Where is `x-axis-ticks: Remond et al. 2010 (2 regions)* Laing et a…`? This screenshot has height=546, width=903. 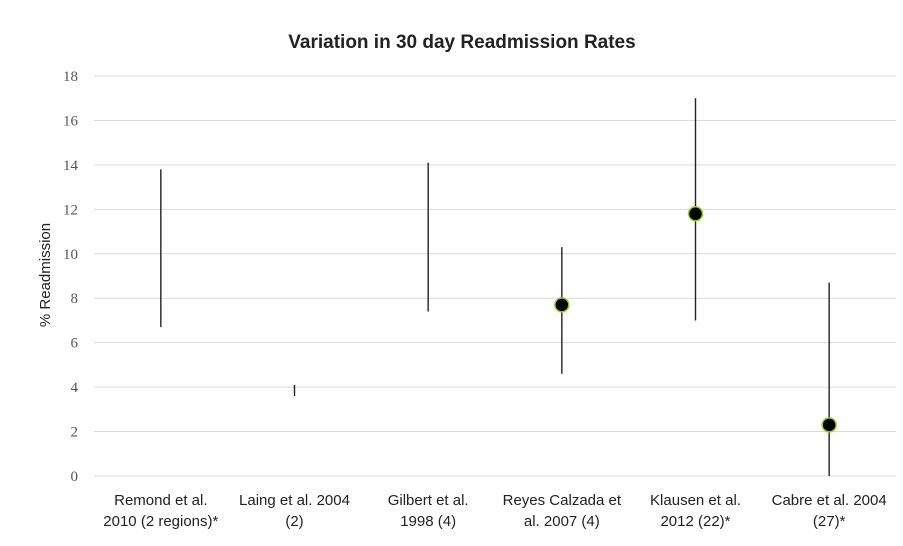
x-axis-ticks: Remond et al. 2010 (2 regions)* Laing et a… is located at coordinates (494, 511).